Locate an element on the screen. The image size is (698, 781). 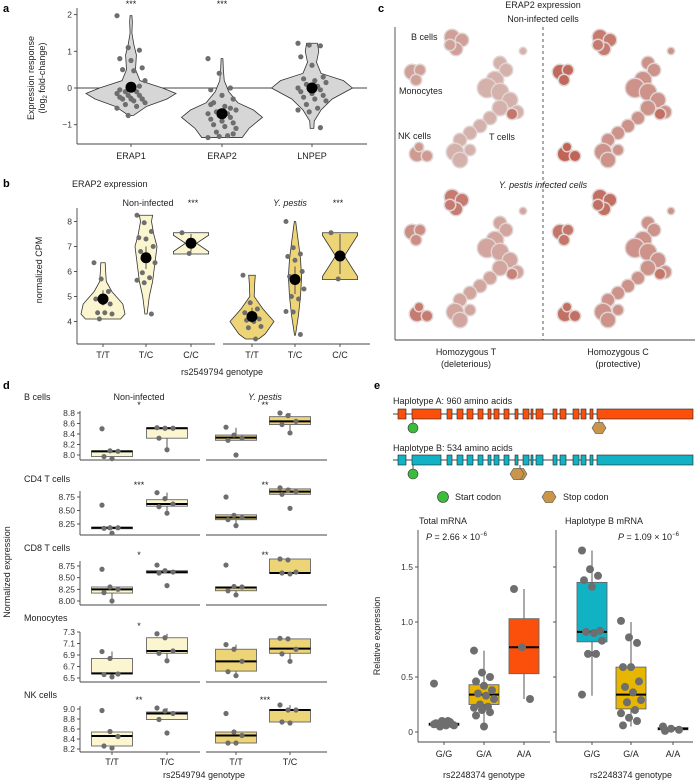
y-tick-label: 8.00 is located at coordinates (66, 601).